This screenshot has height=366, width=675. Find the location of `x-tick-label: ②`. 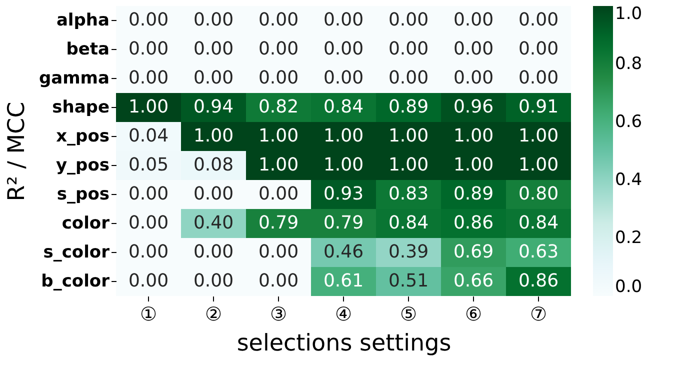

x-tick-label: ② is located at coordinates (213, 315).